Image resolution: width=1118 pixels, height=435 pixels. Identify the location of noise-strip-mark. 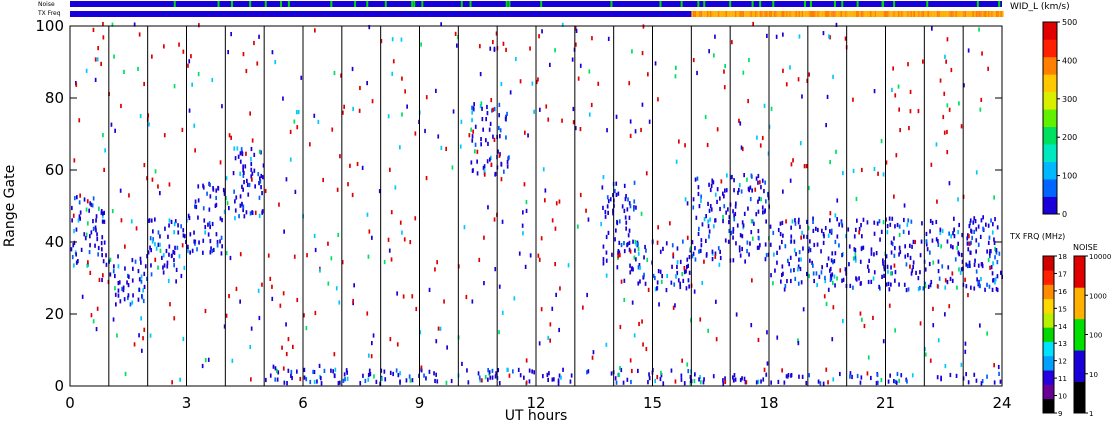
(509, 4).